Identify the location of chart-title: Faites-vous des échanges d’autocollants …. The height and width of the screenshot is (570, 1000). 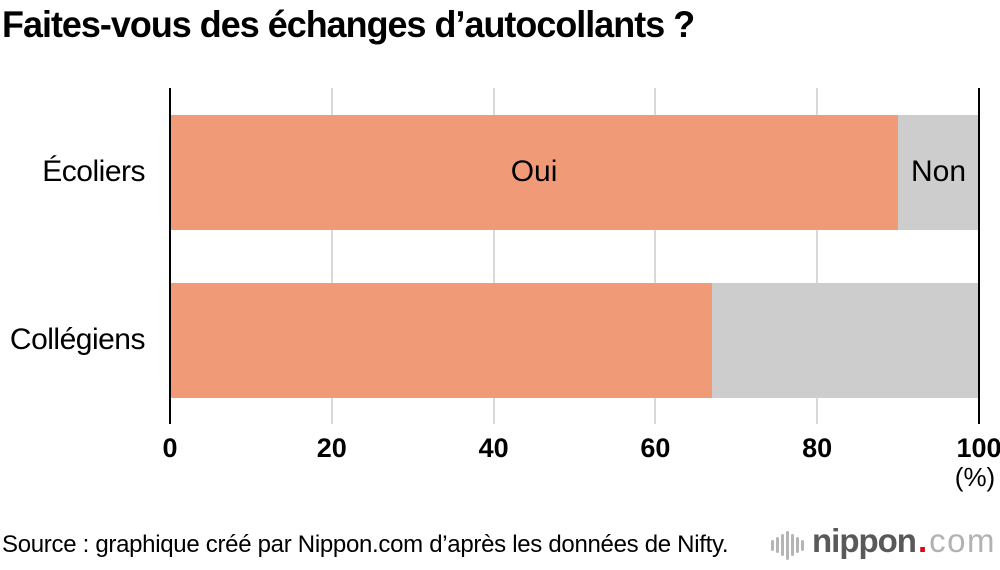
(348, 24).